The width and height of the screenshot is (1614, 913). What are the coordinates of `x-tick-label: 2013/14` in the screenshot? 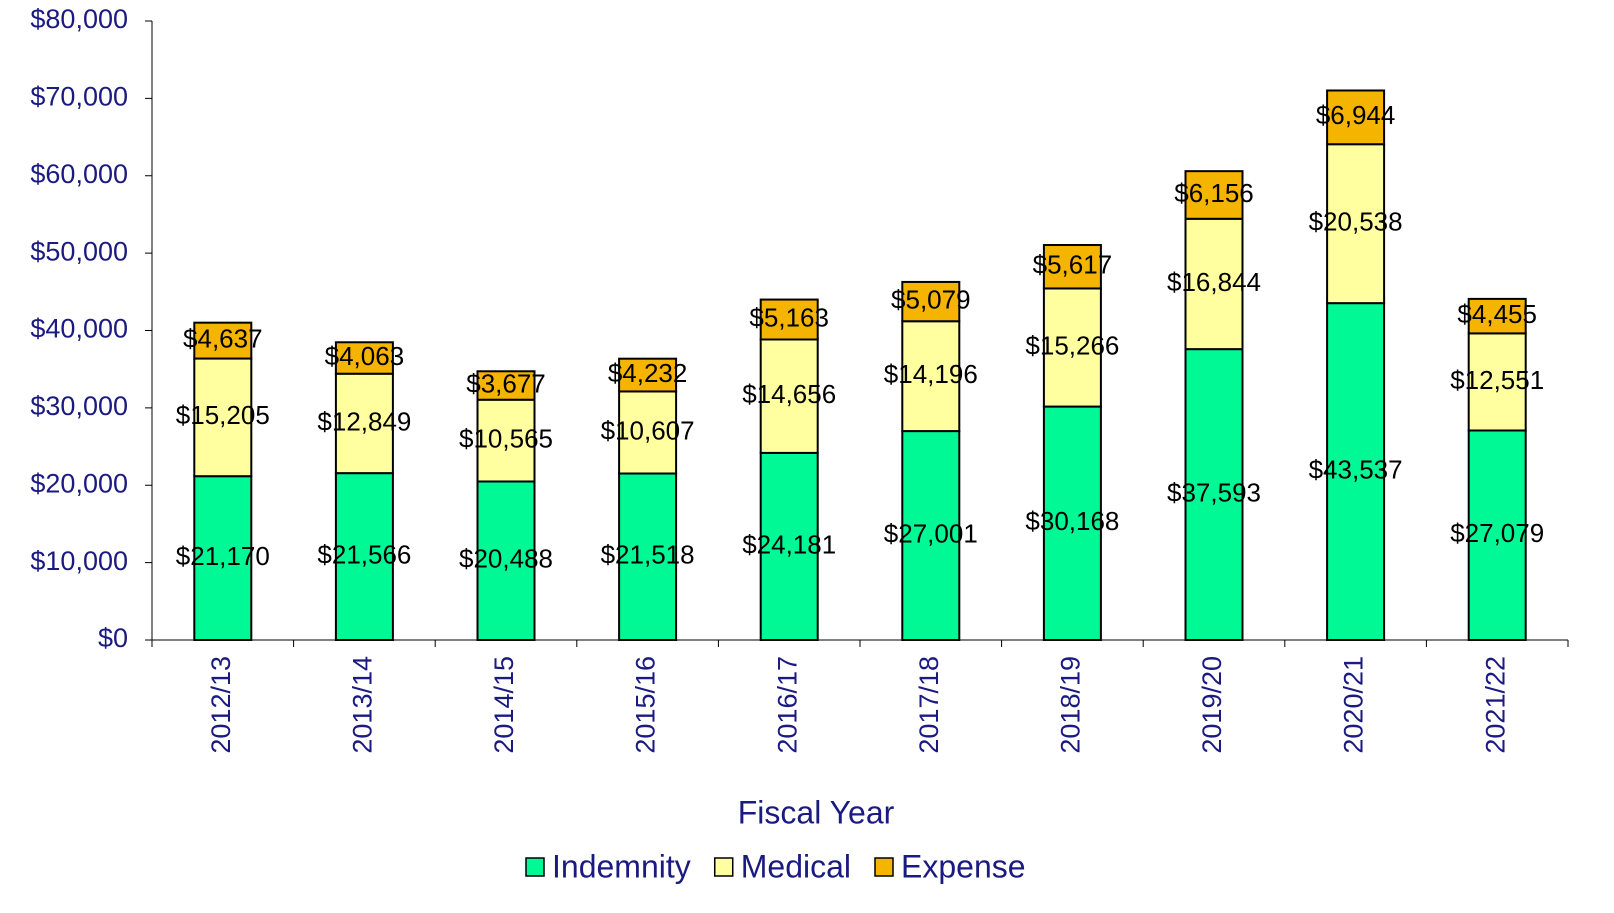 It's located at (363, 705).